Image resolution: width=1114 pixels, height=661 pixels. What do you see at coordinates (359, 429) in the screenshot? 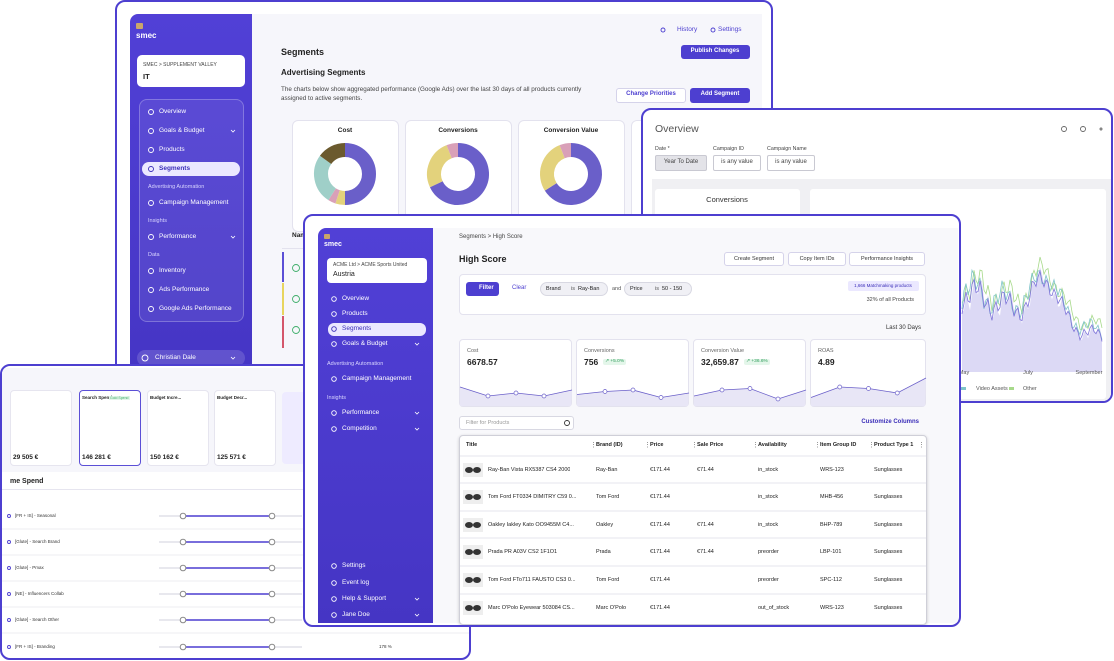
I see `nav-item: Competition` at bounding box center [359, 429].